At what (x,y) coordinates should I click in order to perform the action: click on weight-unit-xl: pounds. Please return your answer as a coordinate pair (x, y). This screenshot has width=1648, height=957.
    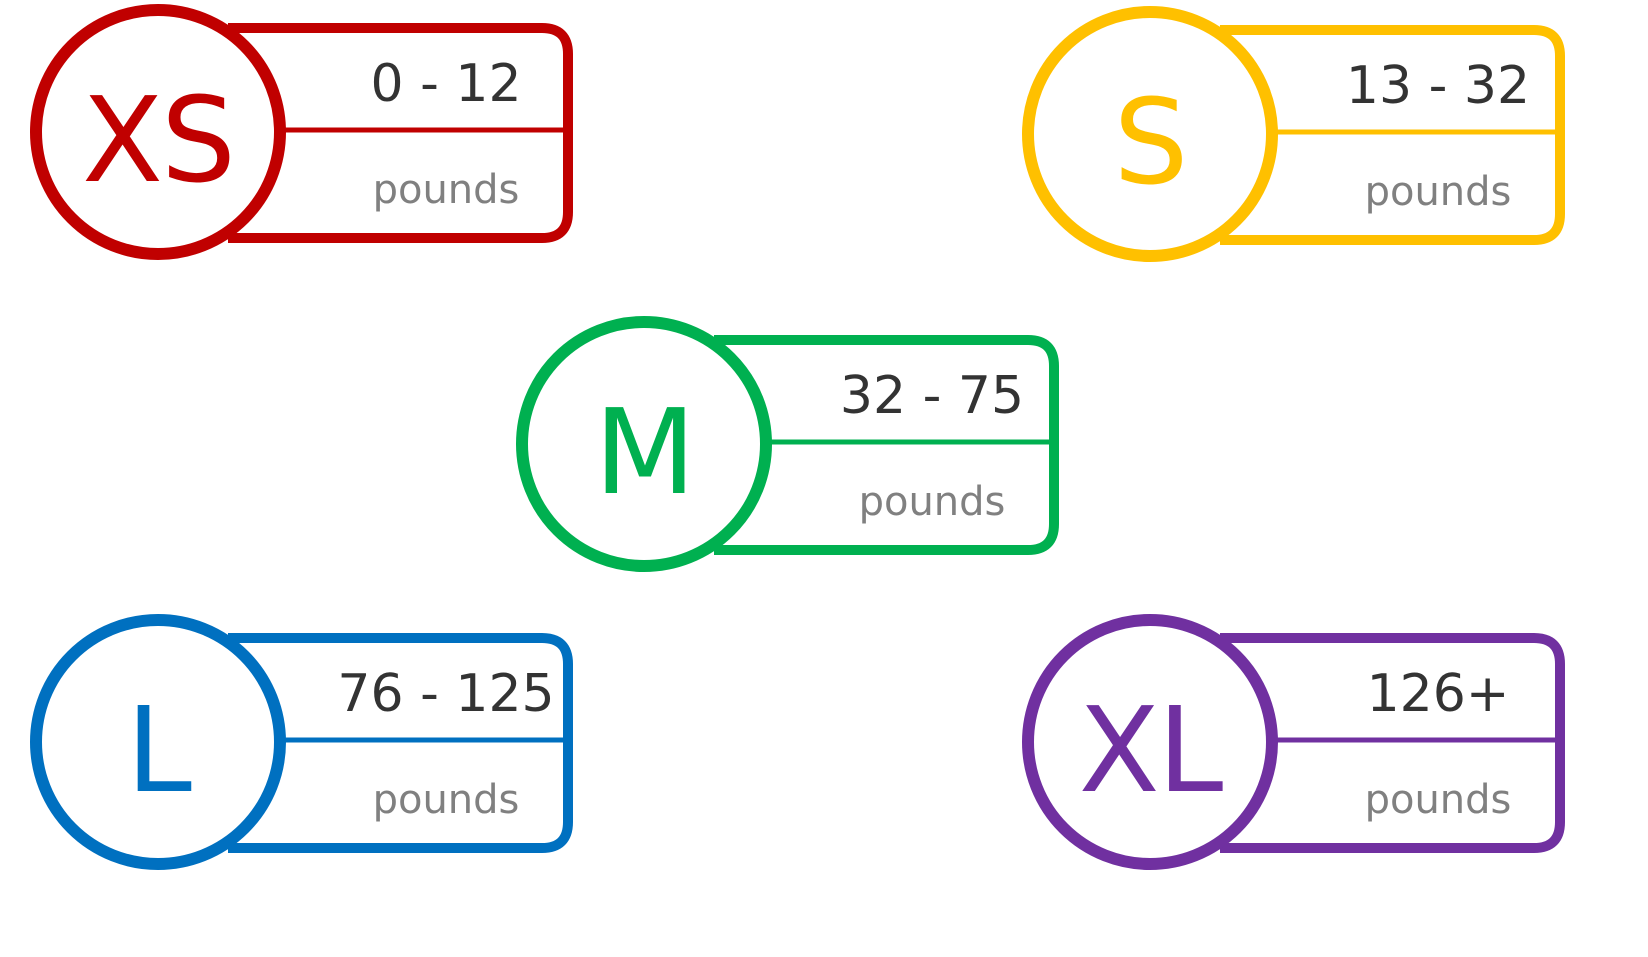
    Looking at the image, I should click on (1438, 800).